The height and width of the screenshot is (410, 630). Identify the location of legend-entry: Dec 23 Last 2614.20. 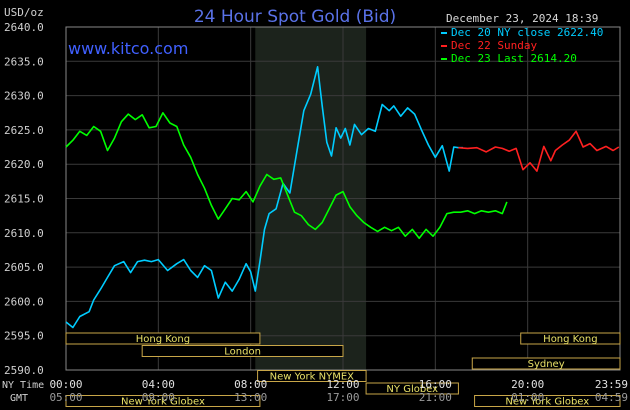
(514, 58).